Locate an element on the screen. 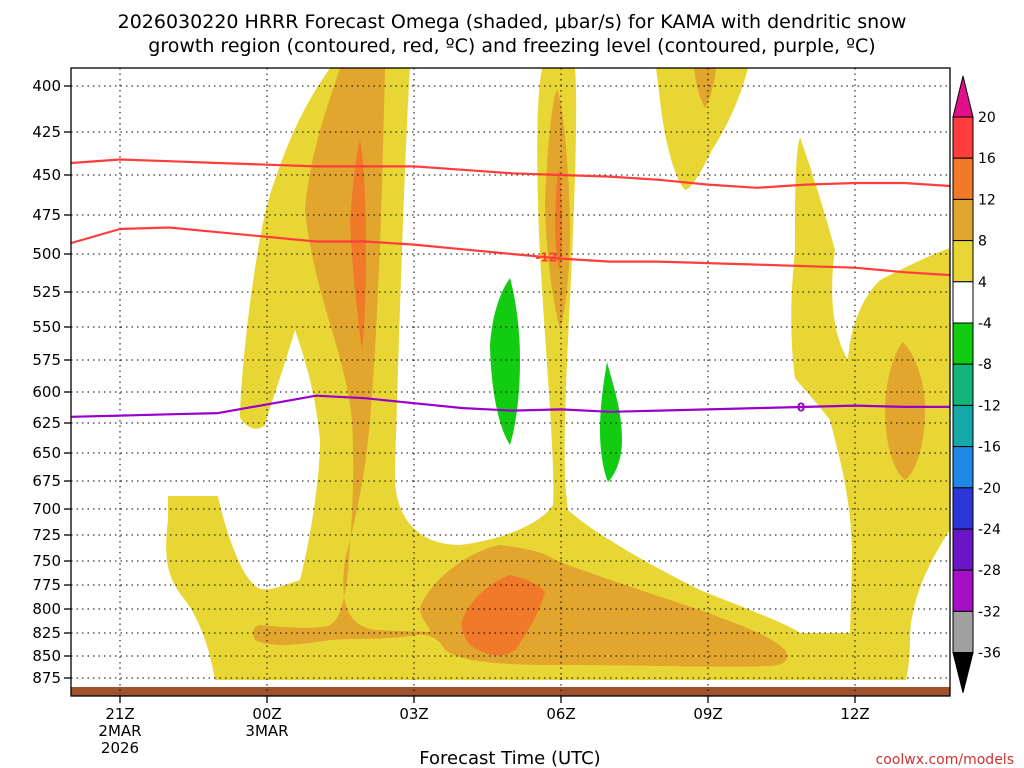 Image resolution: width=1024 pixels, height=768 pixels. colorbar-label: 4 is located at coordinates (982, 283).